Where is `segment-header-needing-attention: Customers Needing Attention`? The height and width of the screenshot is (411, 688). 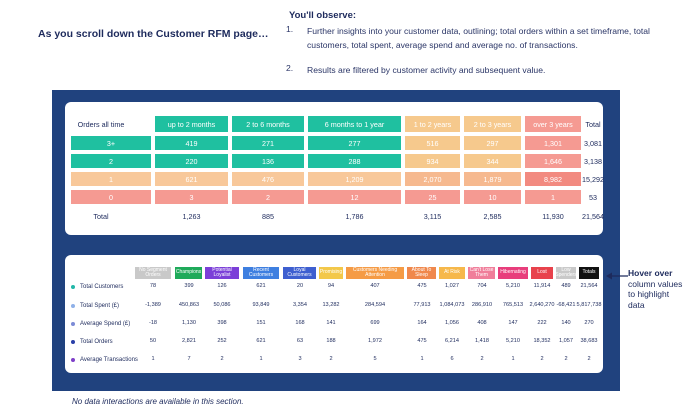
segment-header-needing-attention: Customers Needing Attention is located at coordinates (375, 273).